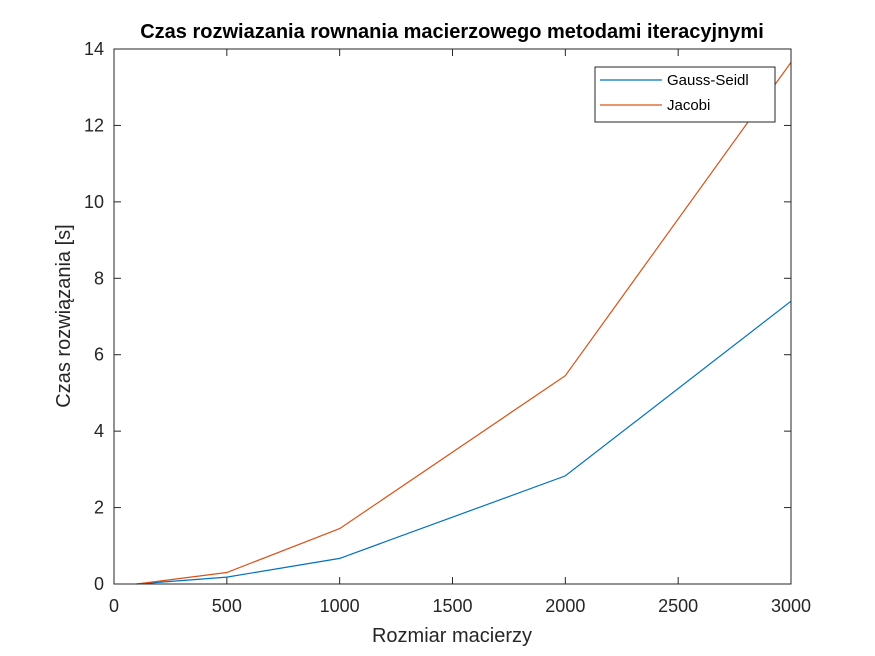  I want to click on y-tick-label: 4, so click(99, 431).